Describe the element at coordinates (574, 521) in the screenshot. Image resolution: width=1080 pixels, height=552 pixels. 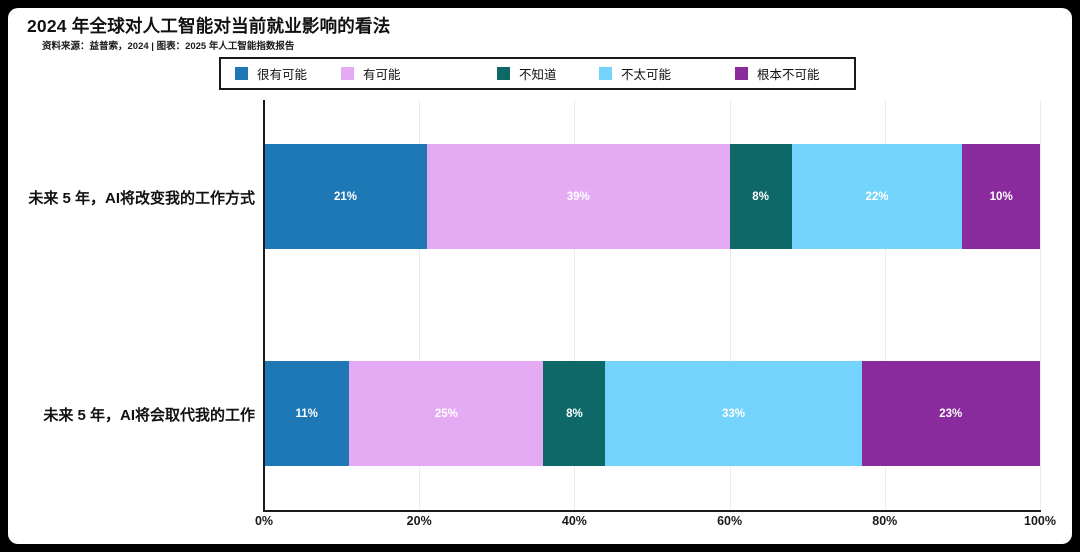
I see `x-tick-label: 40%` at that location.